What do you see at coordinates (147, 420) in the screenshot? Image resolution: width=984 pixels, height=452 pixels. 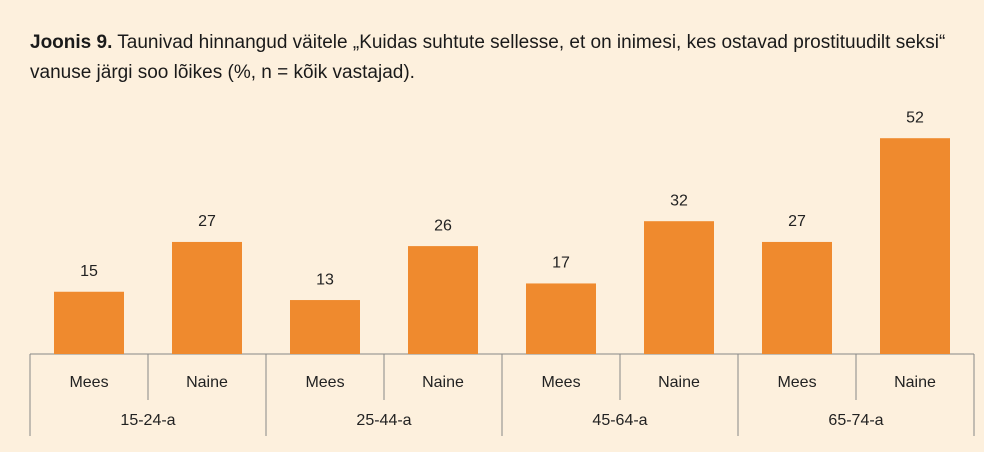 I see `group-label: 15-24-a` at bounding box center [147, 420].